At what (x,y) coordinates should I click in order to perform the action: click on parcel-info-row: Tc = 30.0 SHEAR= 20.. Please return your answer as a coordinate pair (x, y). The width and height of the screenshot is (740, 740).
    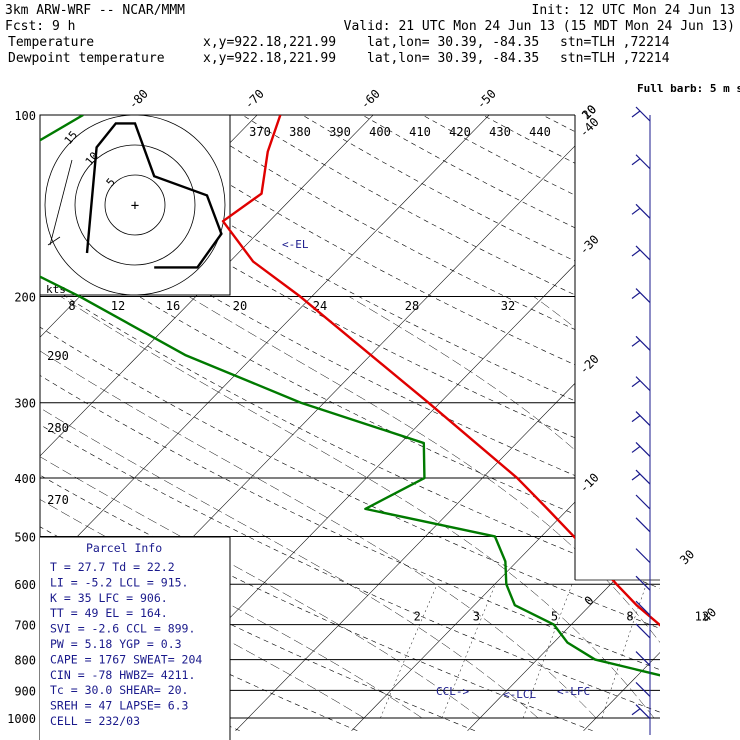
    Looking at the image, I should click on (119, 690).